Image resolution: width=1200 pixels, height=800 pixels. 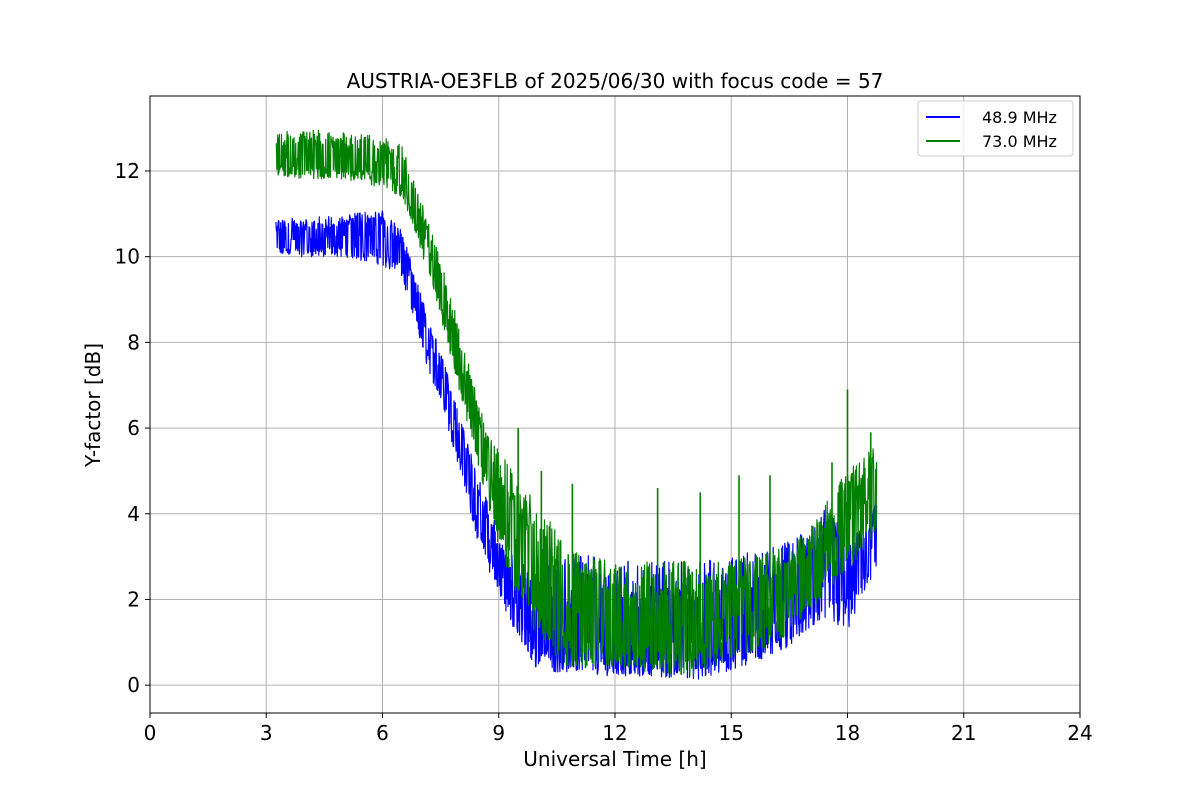 What do you see at coordinates (93, 405) in the screenshot?
I see `y-axis-label: Y-factor [dB]` at bounding box center [93, 405].